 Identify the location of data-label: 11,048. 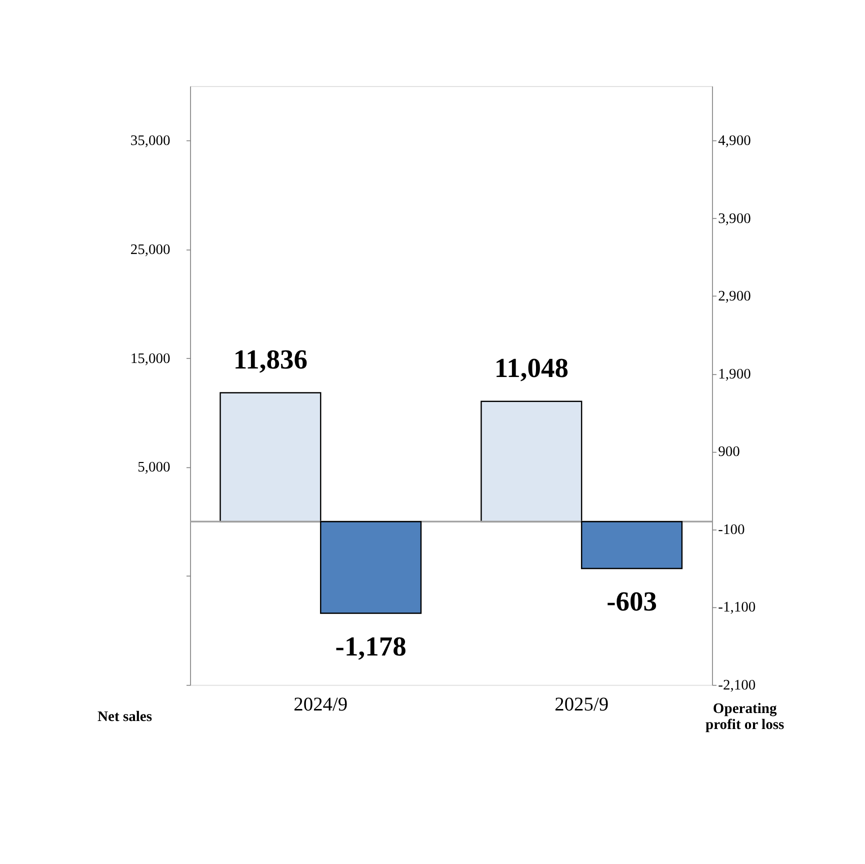
(531, 368).